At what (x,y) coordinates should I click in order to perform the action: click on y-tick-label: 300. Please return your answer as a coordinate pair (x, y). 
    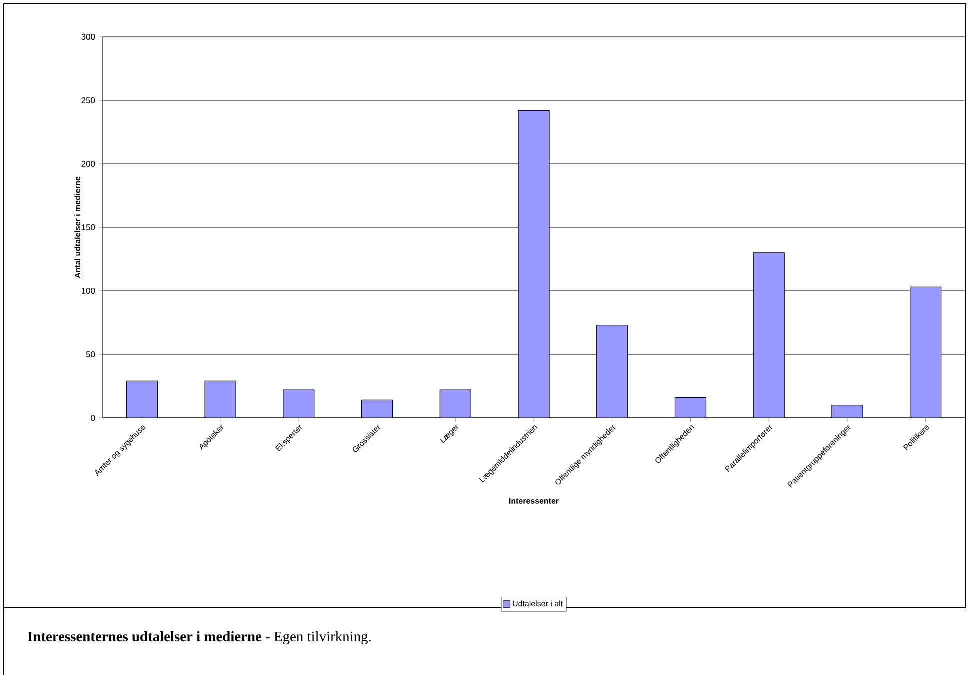
    Looking at the image, I should click on (89, 37).